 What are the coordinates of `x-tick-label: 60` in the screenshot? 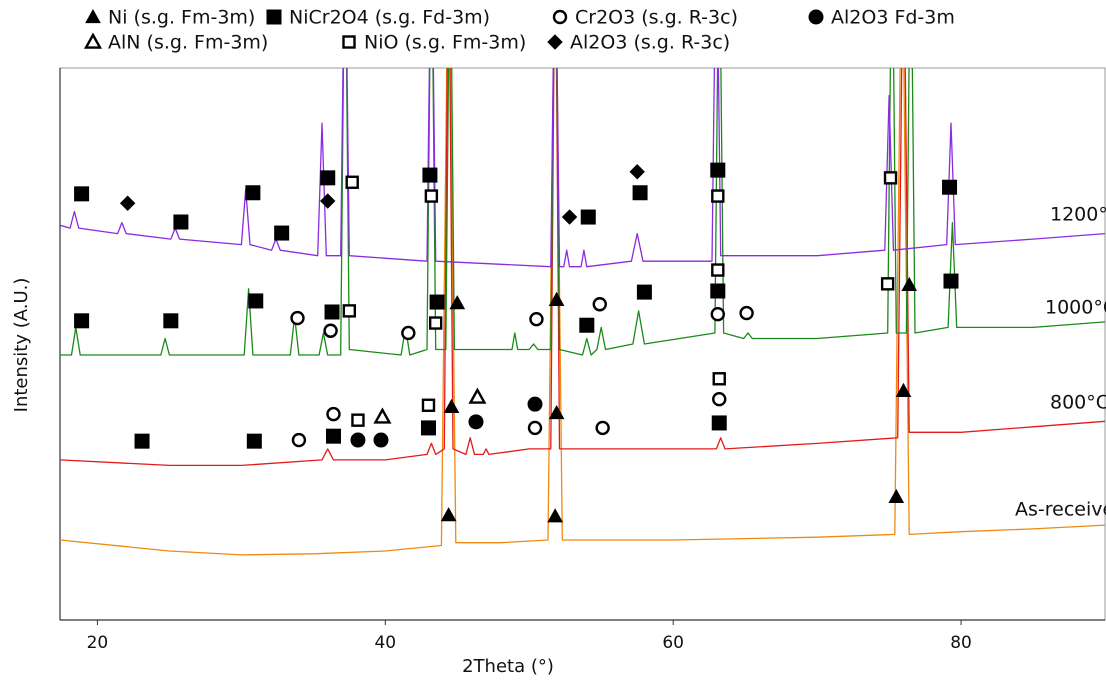 It's located at (673, 643).